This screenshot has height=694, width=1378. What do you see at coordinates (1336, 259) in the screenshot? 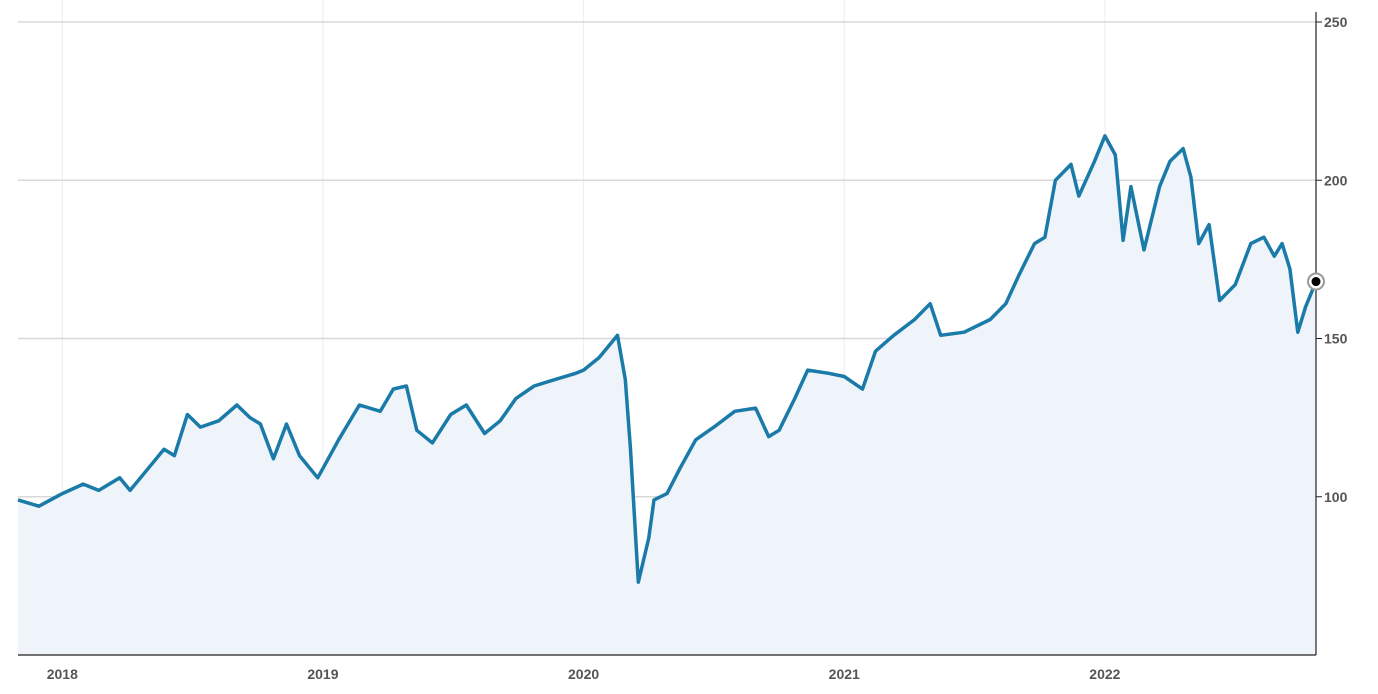
I see `y-axis-labels: 100 150 200 250` at bounding box center [1336, 259].